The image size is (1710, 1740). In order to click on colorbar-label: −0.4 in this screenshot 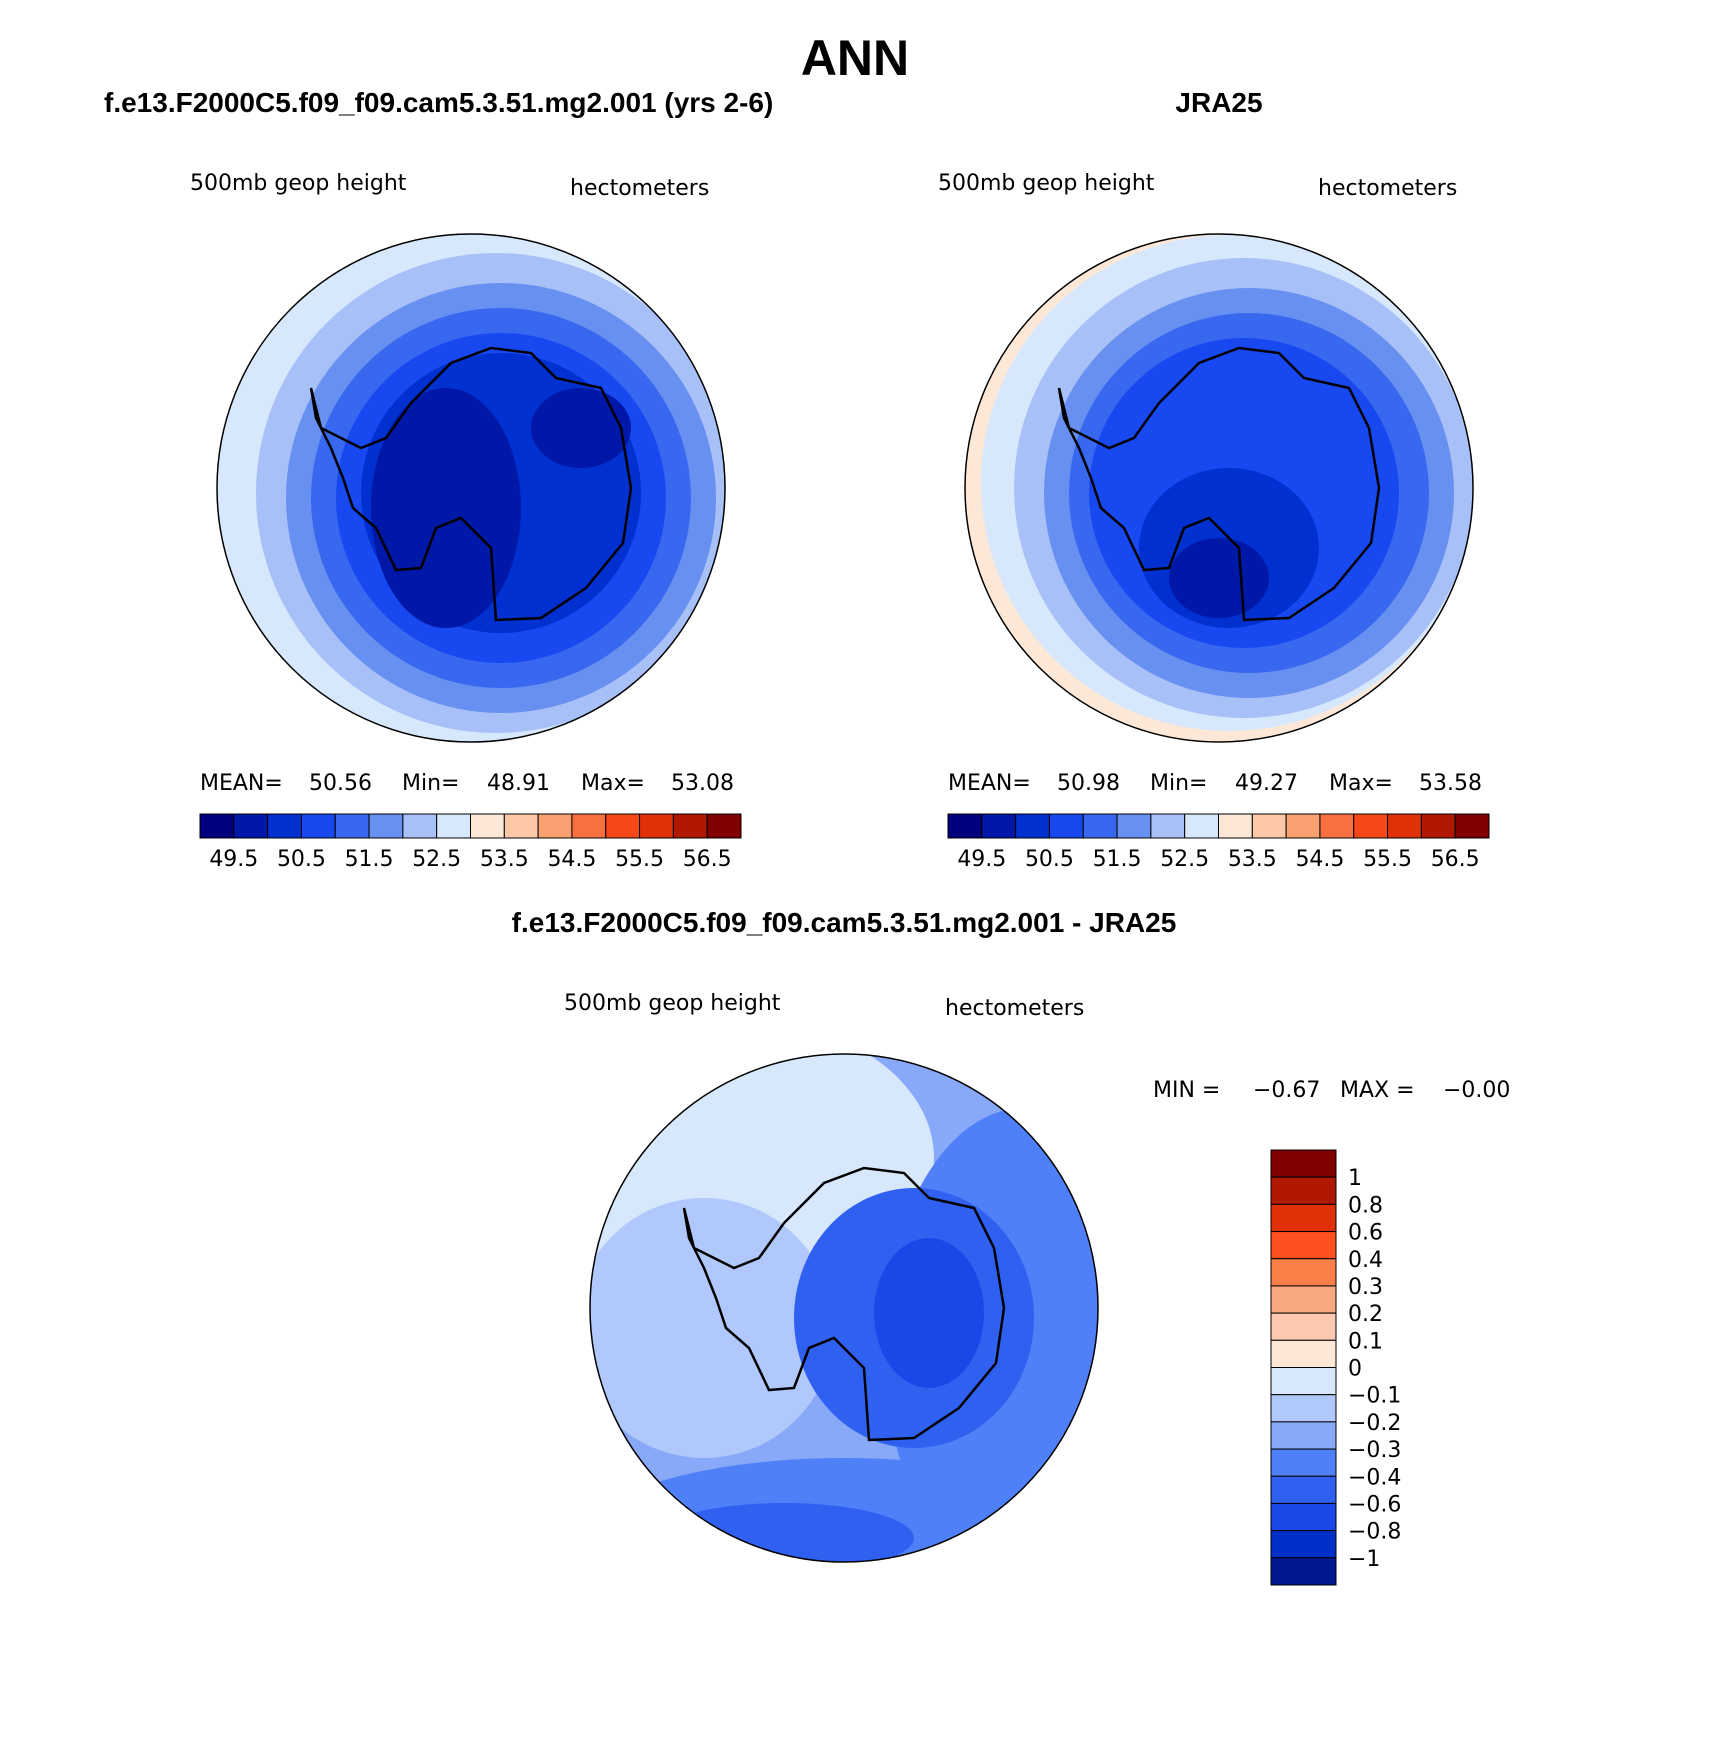, I will do `click(1374, 1477)`.